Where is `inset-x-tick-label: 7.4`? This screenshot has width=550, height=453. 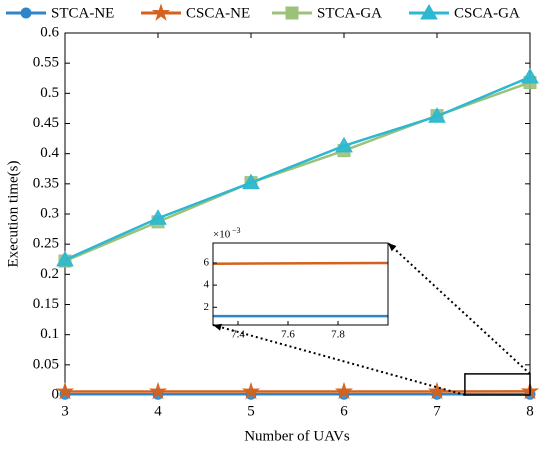 inset-x-tick-label: 7.4 is located at coordinates (238, 335).